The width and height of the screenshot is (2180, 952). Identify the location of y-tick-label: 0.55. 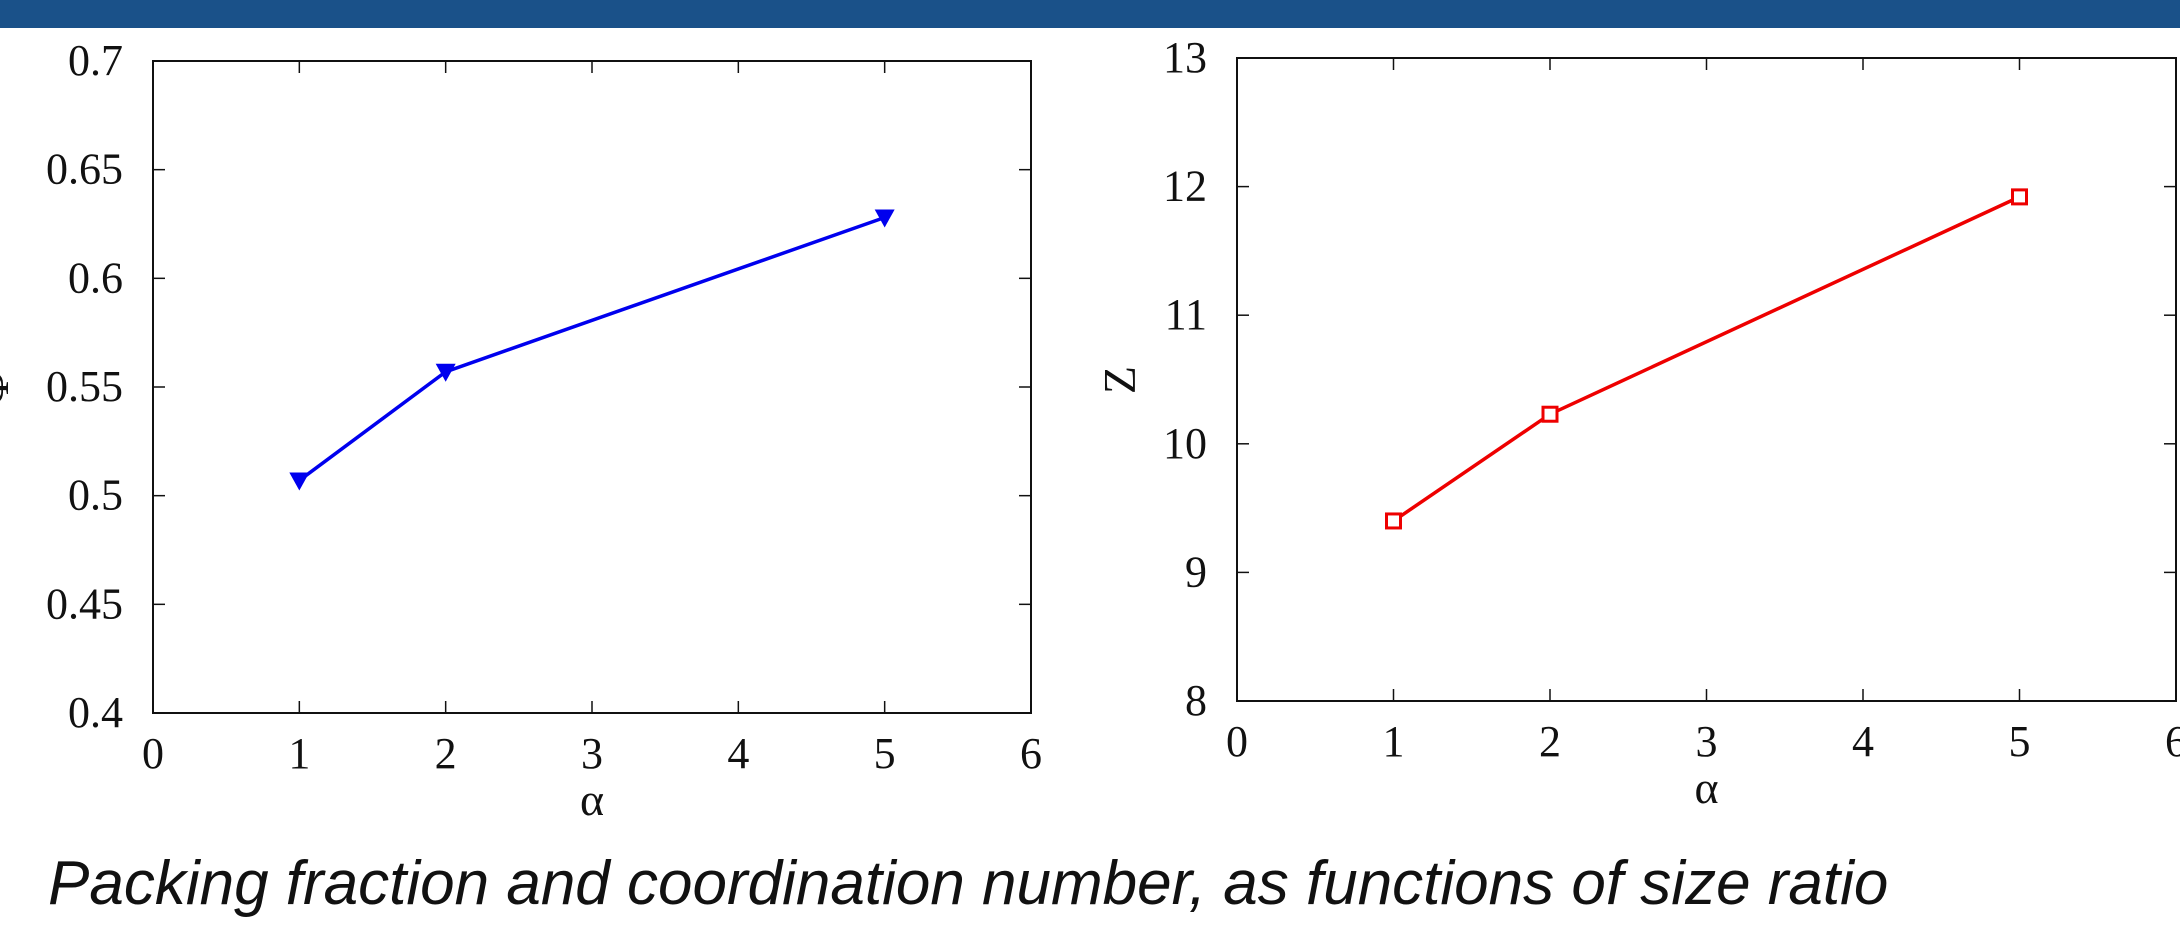
(84, 386).